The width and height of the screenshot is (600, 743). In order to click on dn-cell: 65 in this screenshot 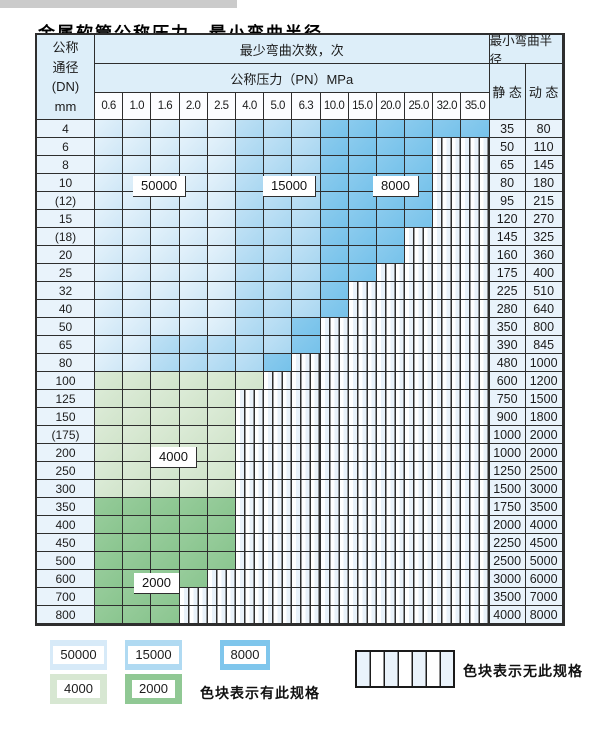, I will do `click(66, 345)`.